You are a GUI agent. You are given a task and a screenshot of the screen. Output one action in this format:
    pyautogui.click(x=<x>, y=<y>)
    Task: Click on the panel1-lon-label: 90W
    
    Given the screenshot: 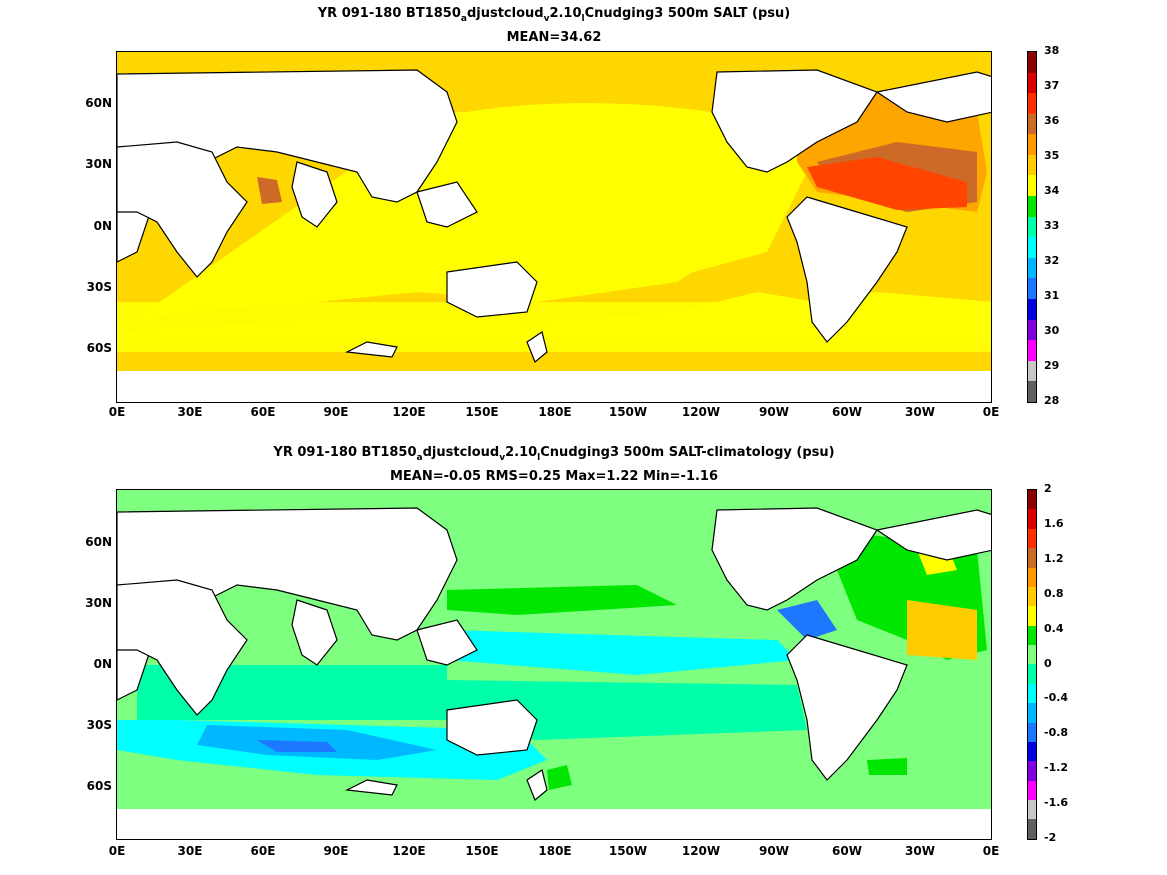 What is the action you would take?
    pyautogui.click(x=774, y=412)
    